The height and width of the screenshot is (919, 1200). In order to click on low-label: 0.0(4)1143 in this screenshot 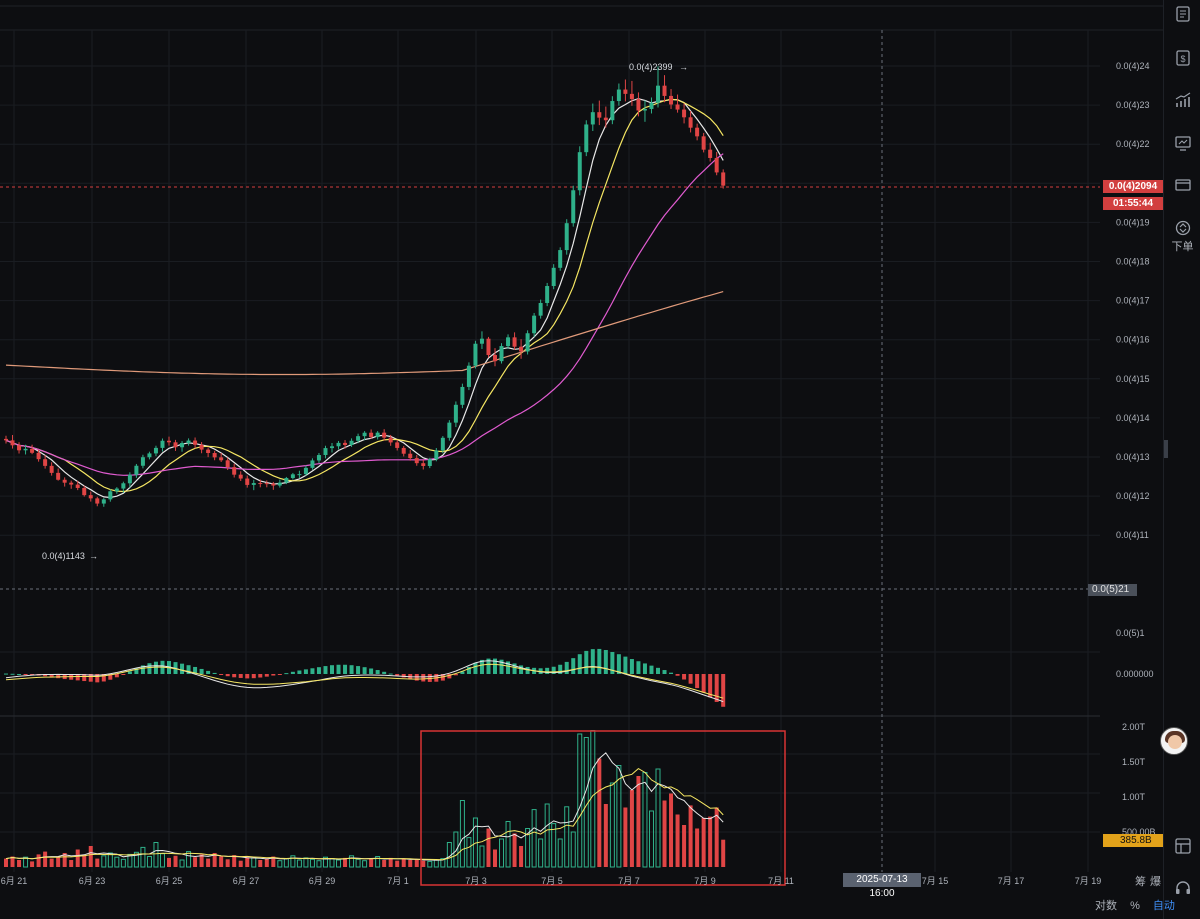, I will do `click(63, 556)`.